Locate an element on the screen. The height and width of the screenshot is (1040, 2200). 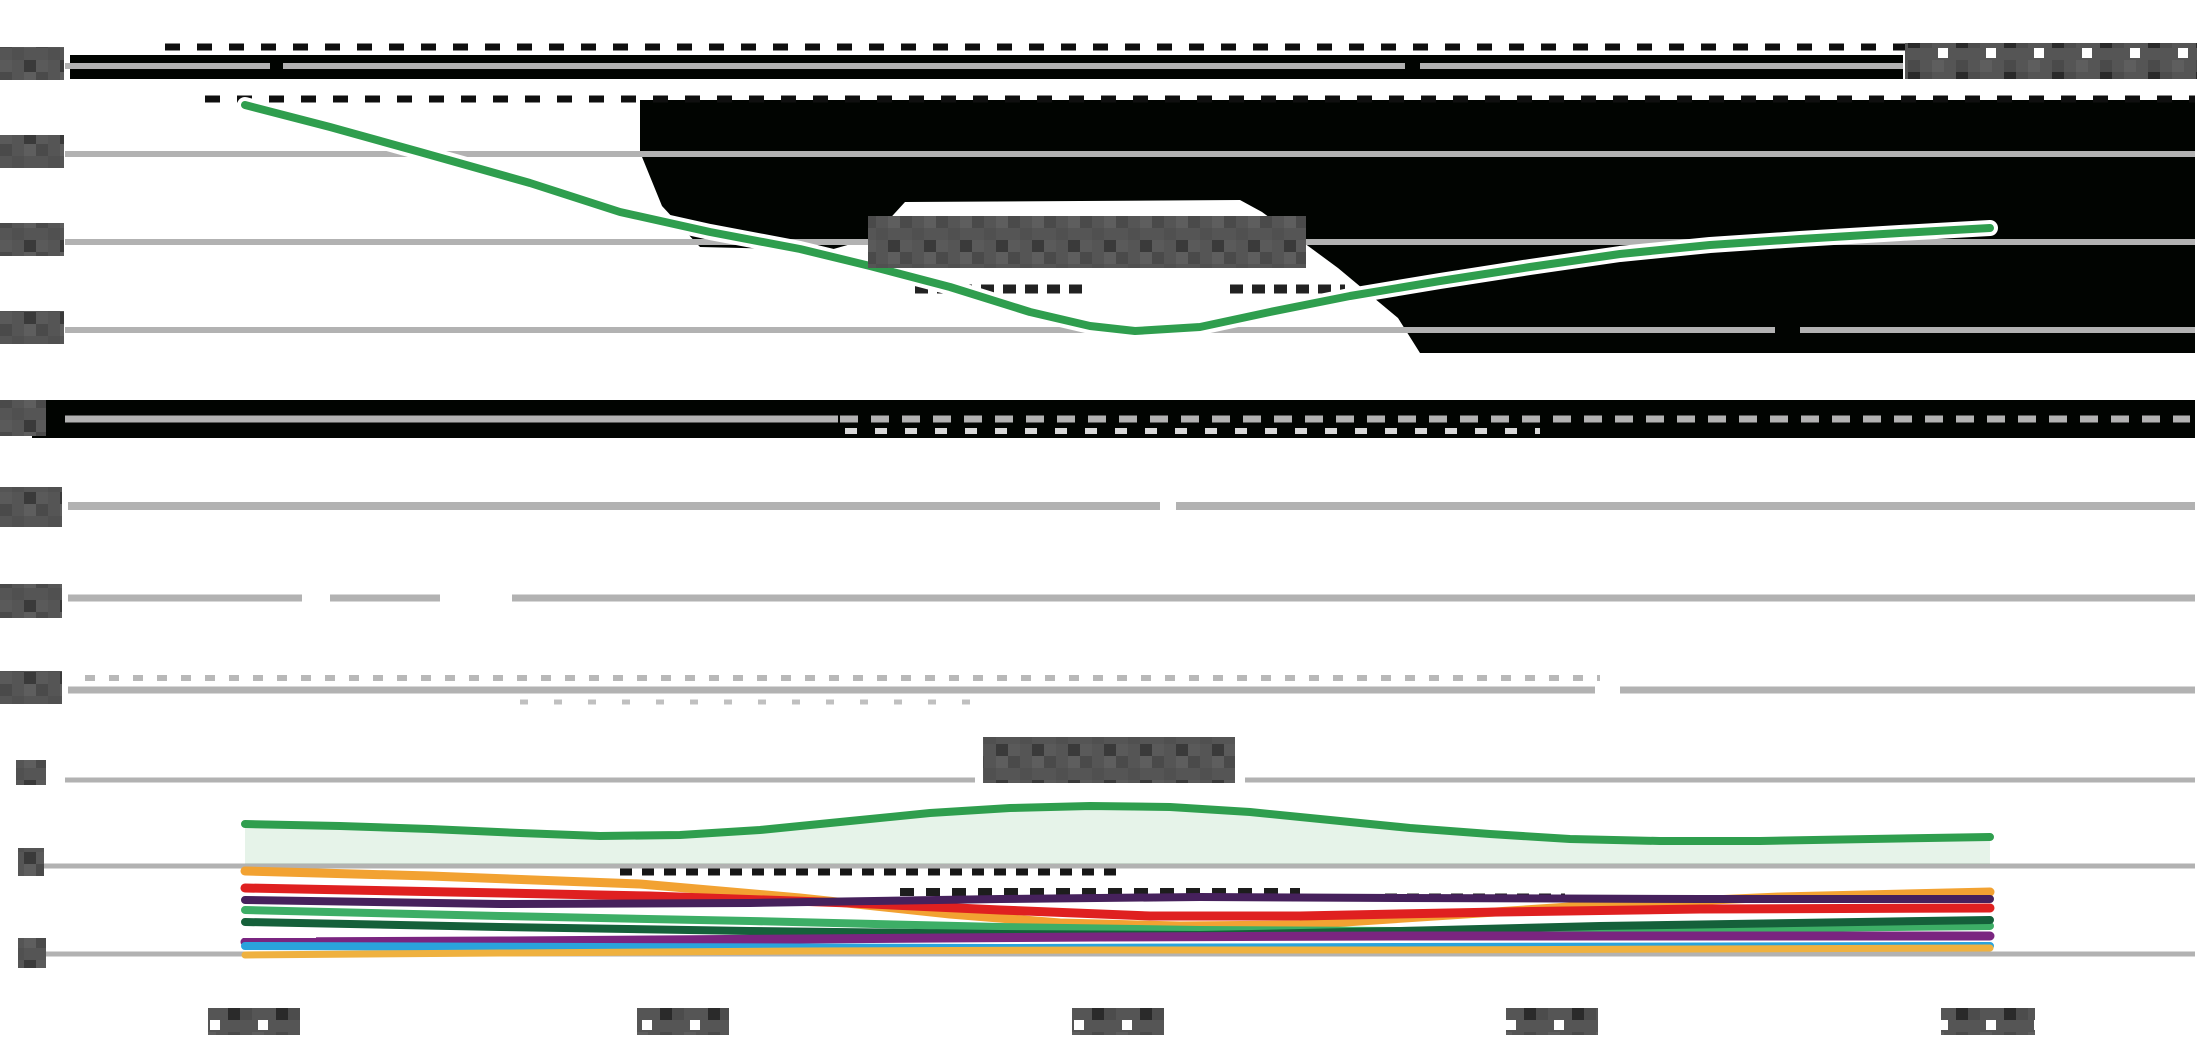
y-axis-label-mid-2-mosaic is located at coordinates (31, 601).